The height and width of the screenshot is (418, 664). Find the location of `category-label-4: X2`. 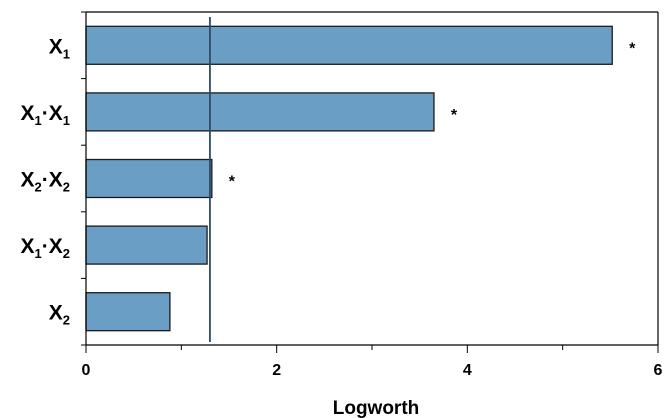

category-label-4: X2 is located at coordinates (59, 315).